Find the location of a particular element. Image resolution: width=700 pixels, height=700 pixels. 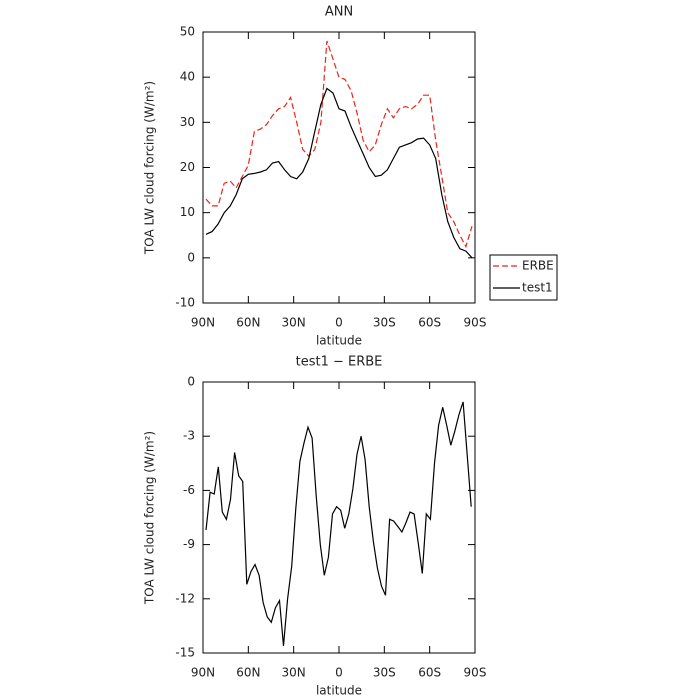

y-tick-label: -3 is located at coordinates (189, 436).